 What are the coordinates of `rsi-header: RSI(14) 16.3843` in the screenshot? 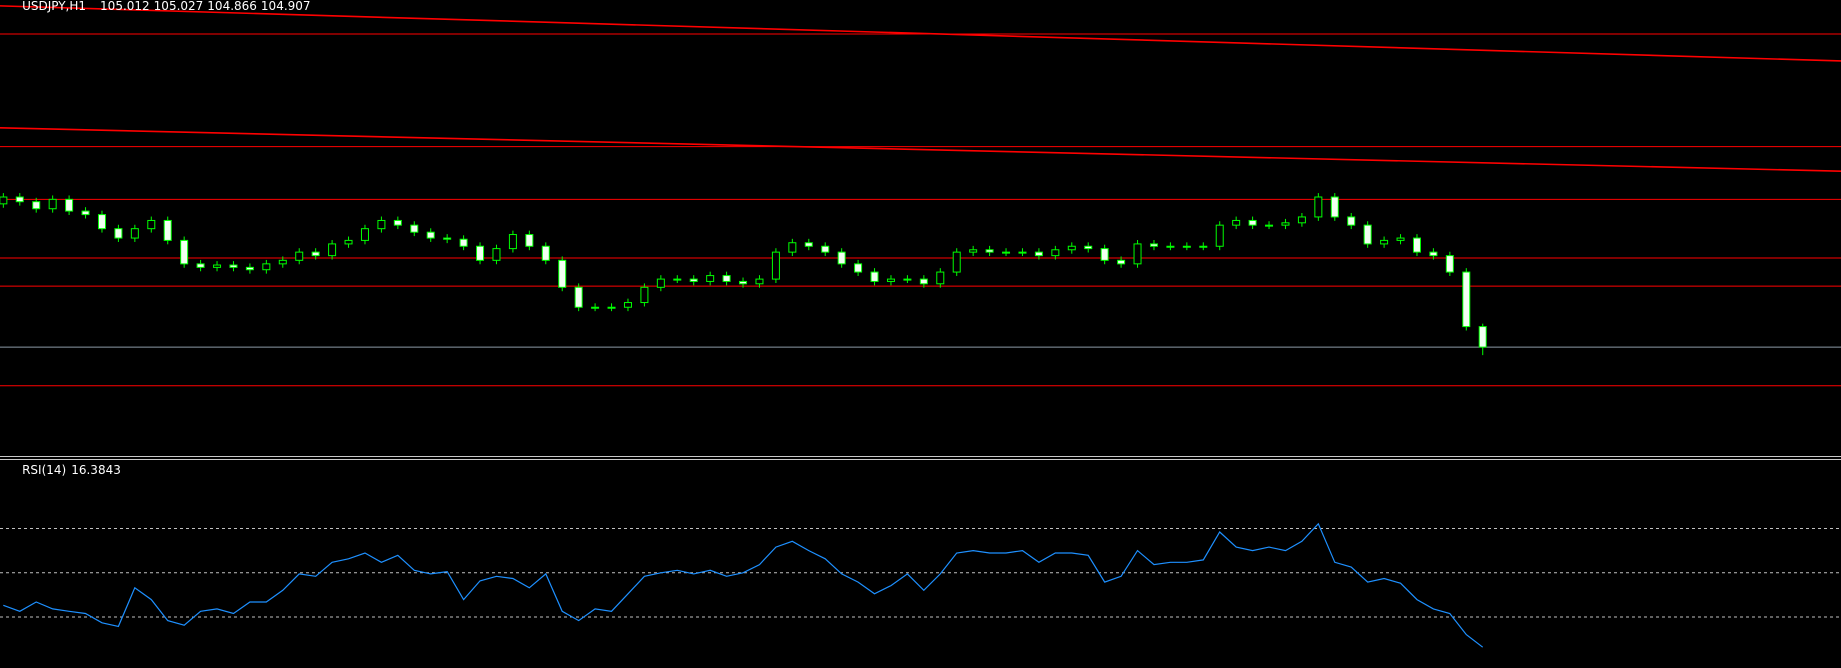 It's located at (67, 470).